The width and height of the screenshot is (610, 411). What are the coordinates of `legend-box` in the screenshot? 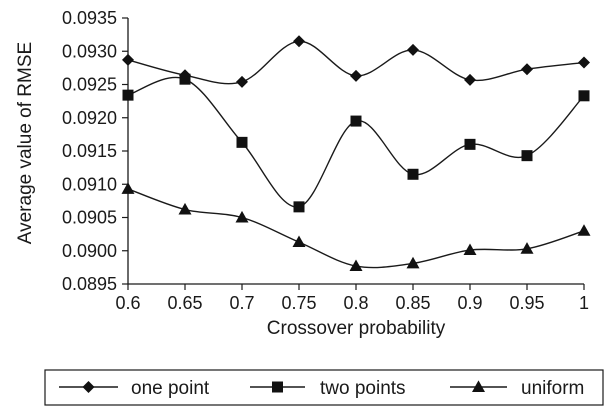 It's located at (324, 387).